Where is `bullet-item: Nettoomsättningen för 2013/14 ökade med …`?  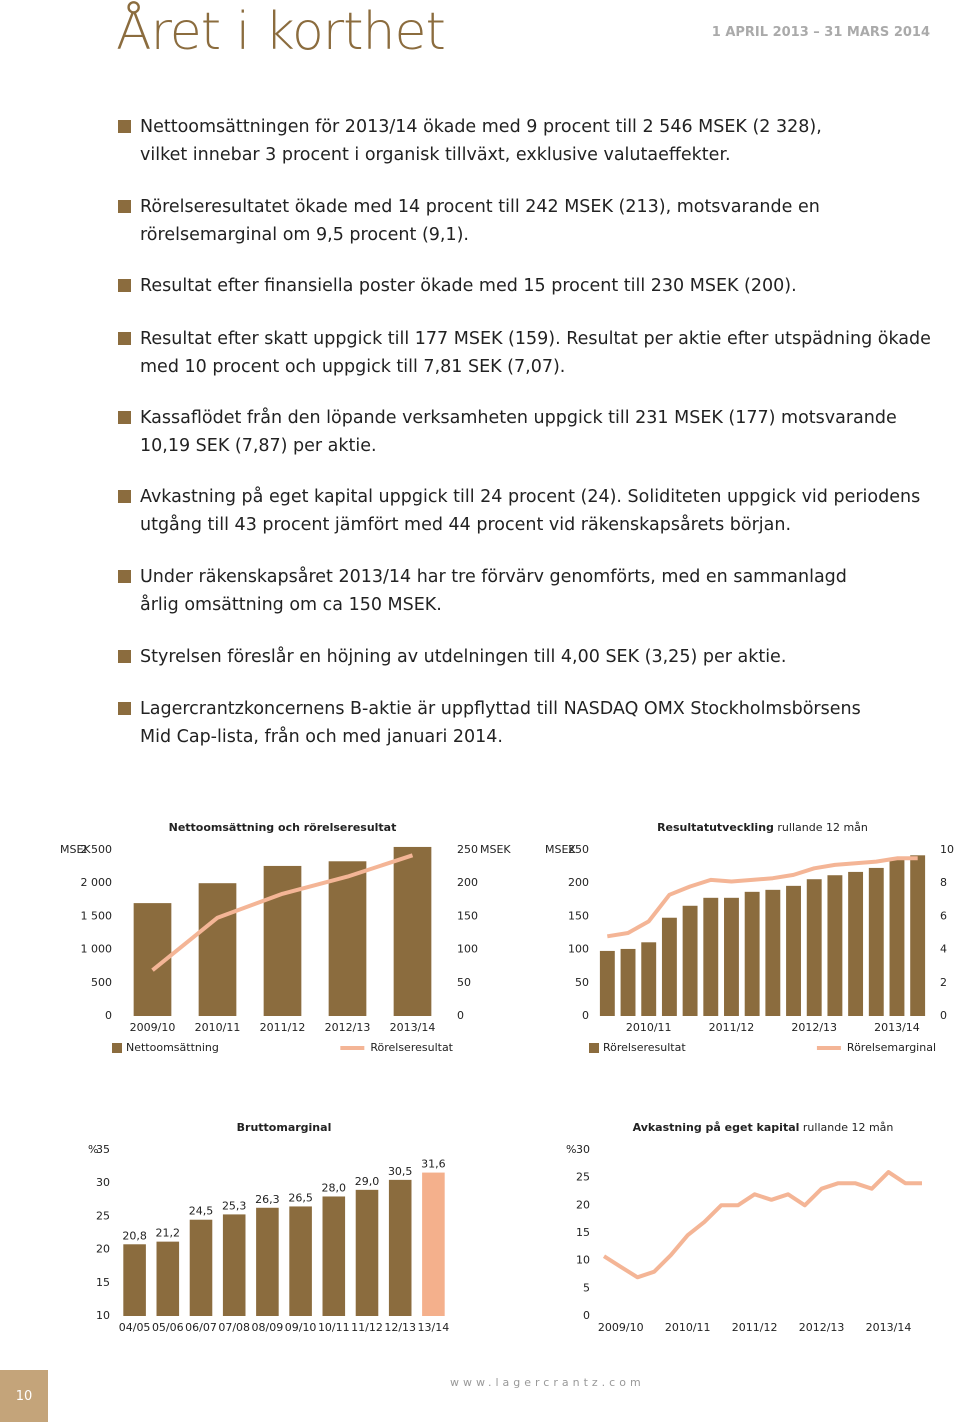 bullet-item: Nettoomsättningen för 2013/14 ökade med … is located at coordinates (528, 141).